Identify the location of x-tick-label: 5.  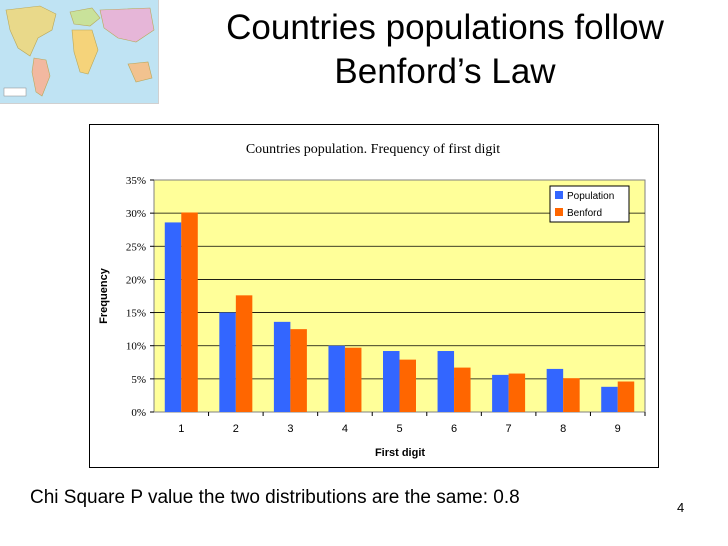
(399, 429).